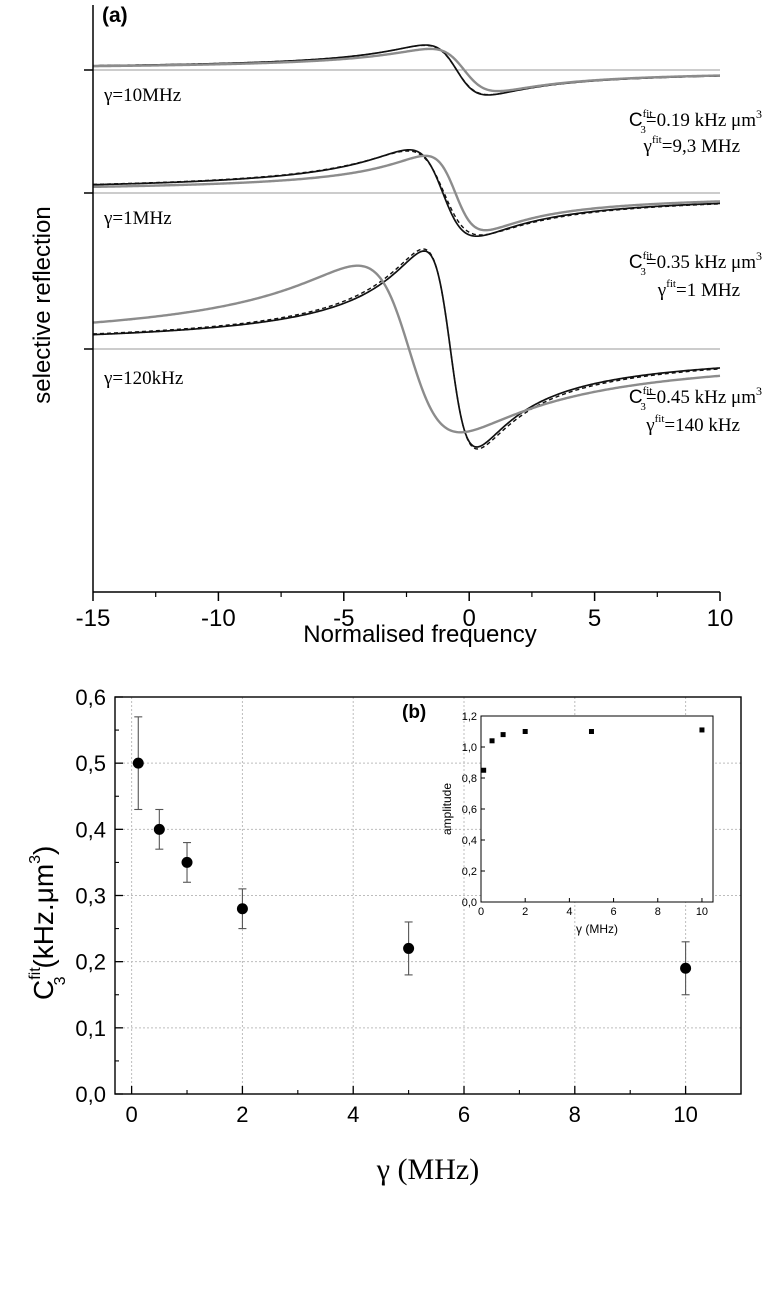  I want to click on gamma-fit-value: =140 kHz, so click(702, 425).